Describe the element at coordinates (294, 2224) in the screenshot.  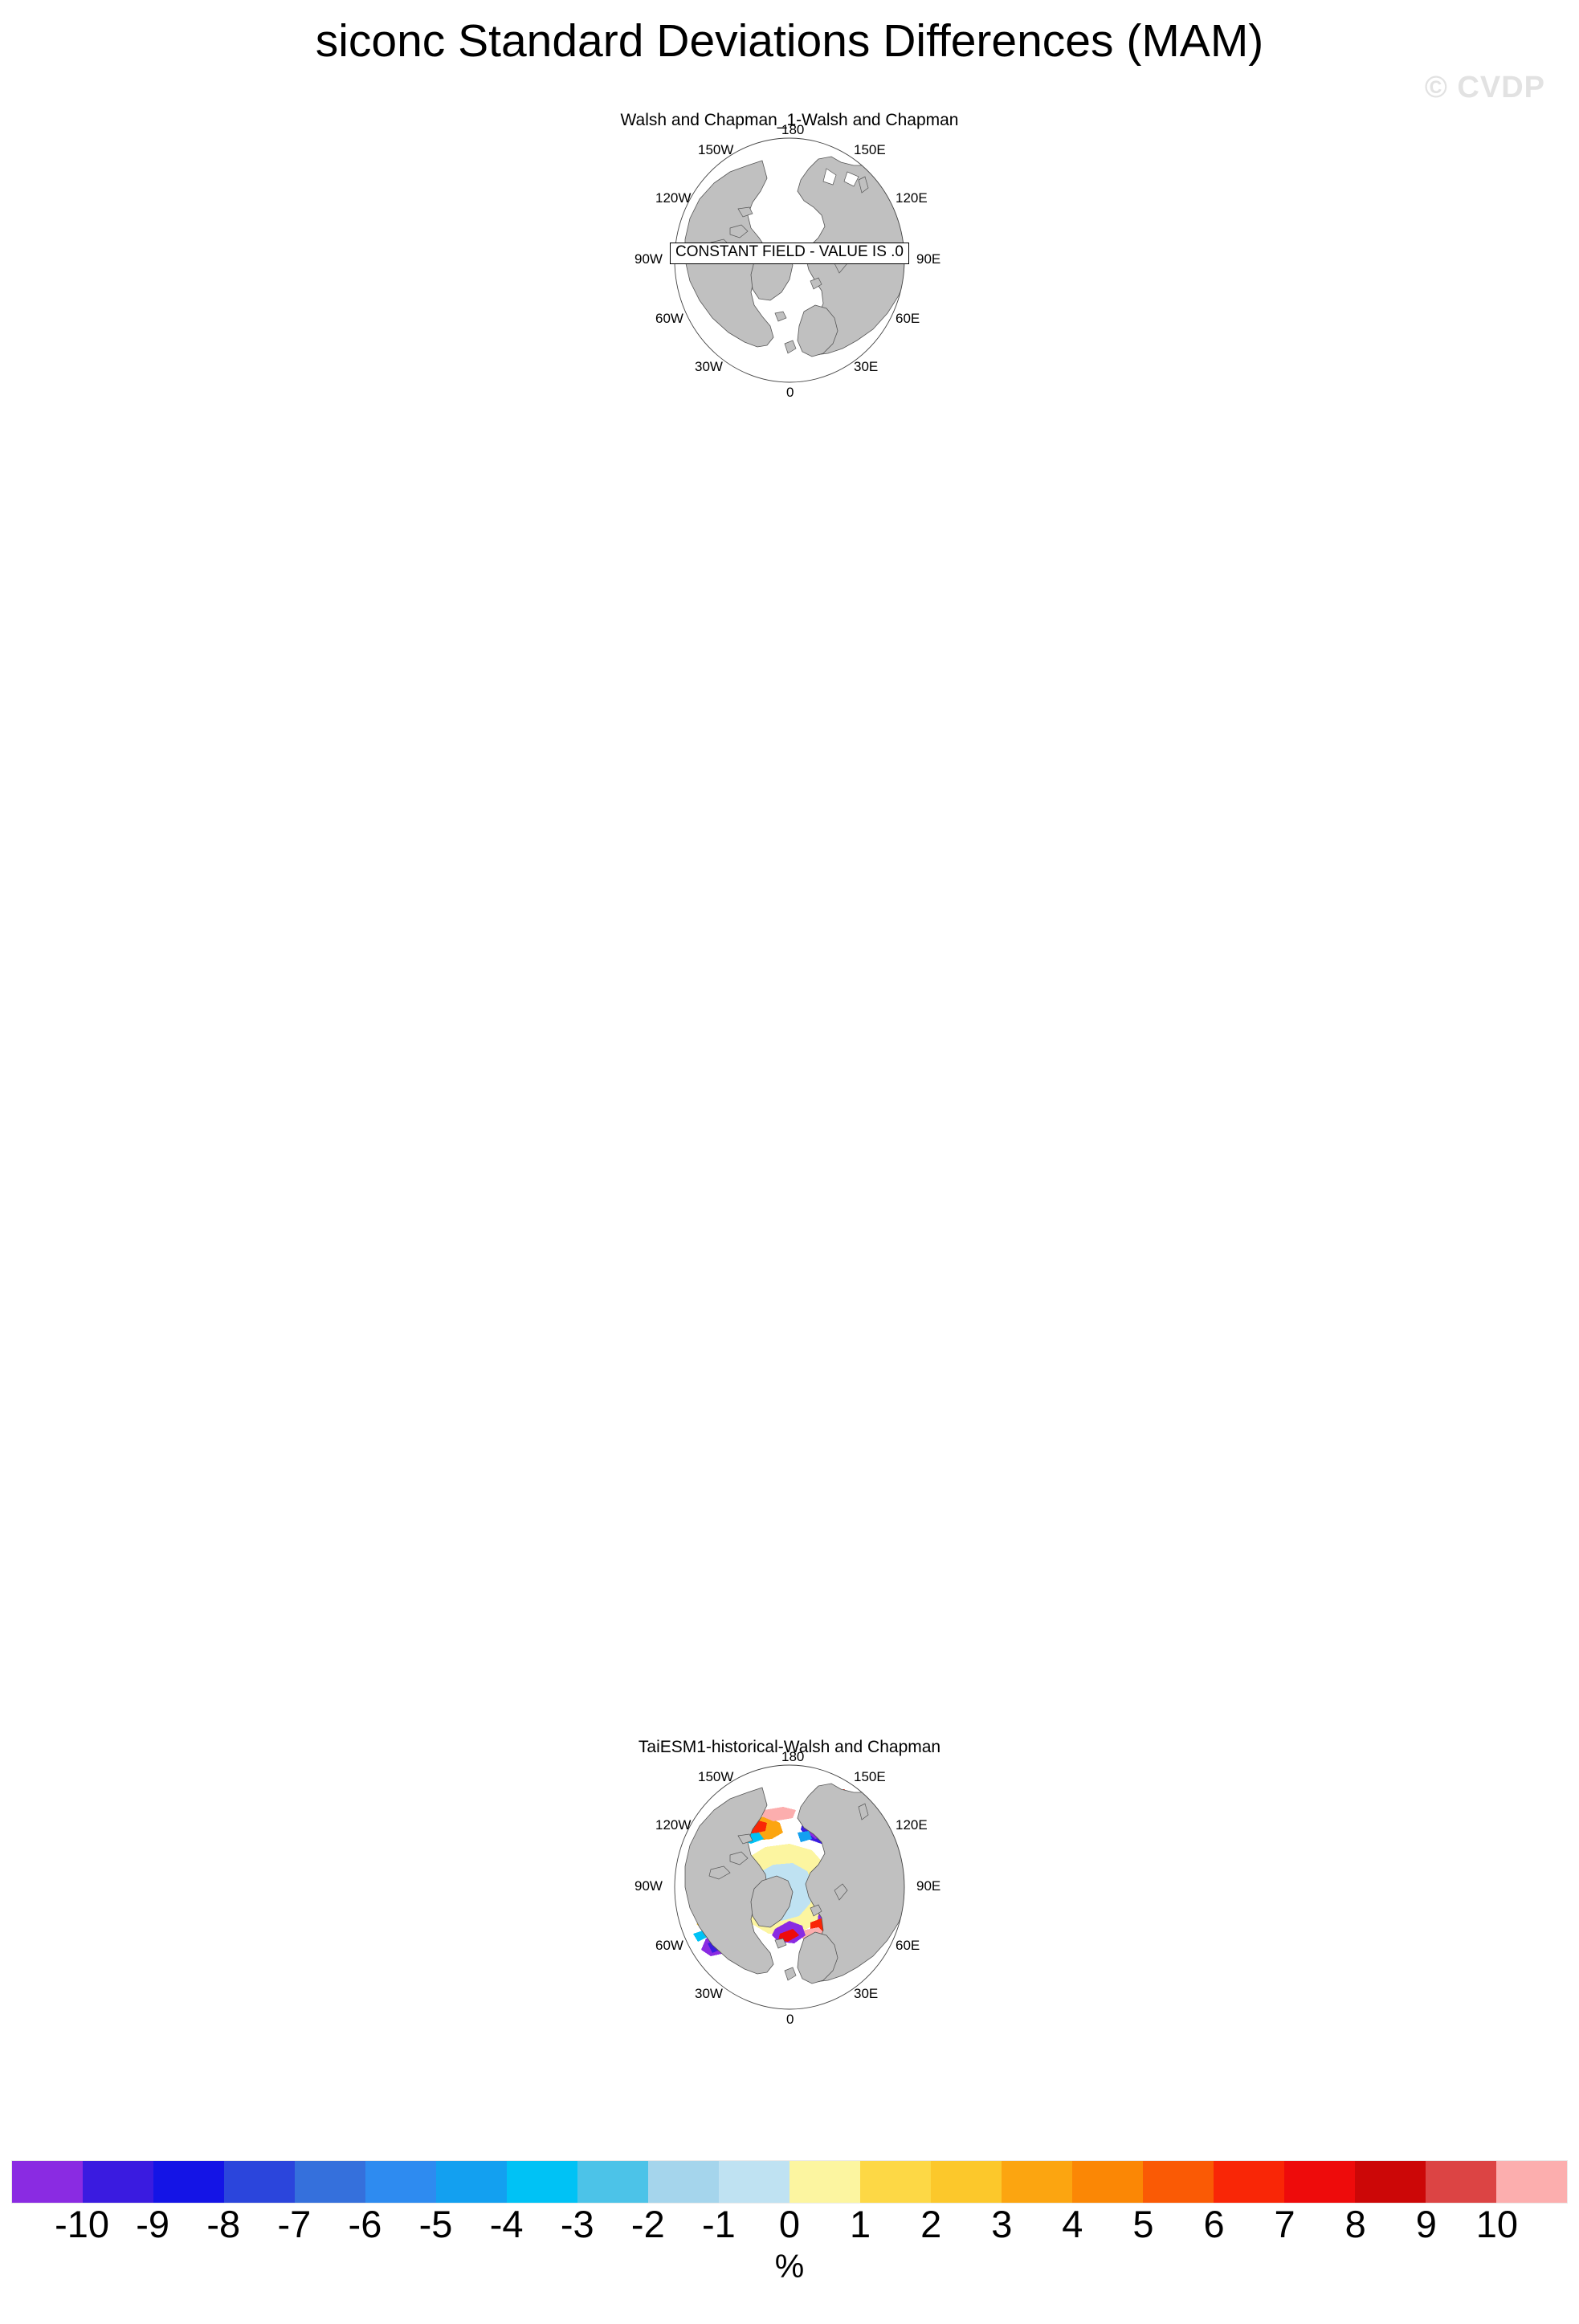
I see `colorbar-tick--7: -7` at that location.